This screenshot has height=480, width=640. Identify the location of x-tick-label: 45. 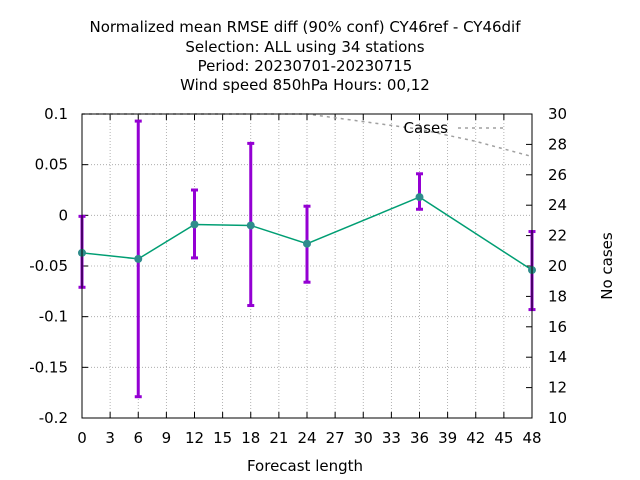
(503, 438).